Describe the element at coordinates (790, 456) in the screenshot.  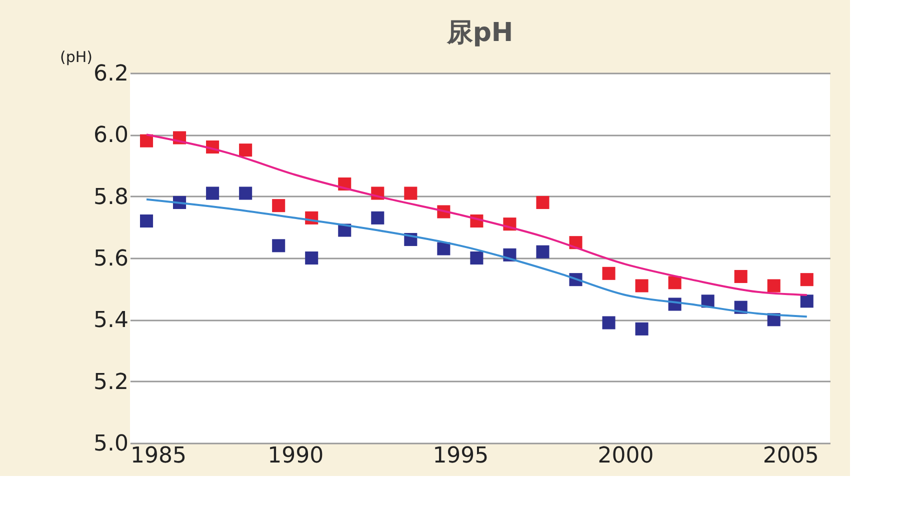
I see `x-tick-label: 2005` at that location.